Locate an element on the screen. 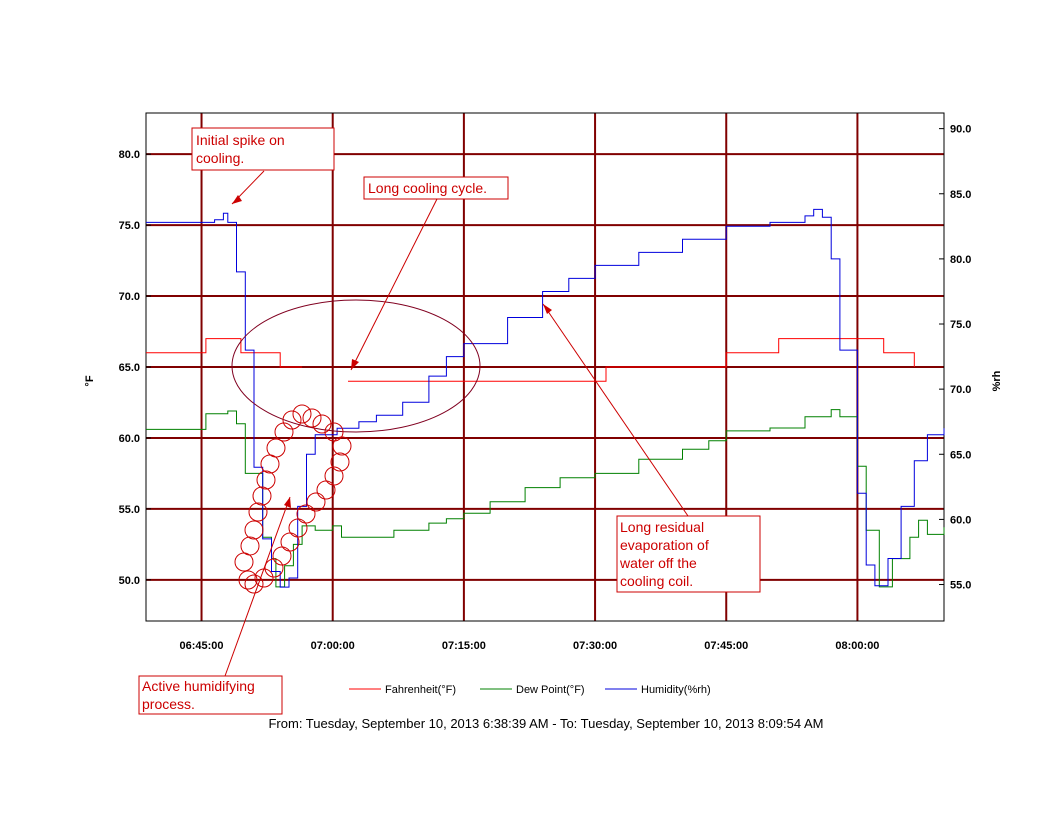  annotation-humidifying-line1: Active humidifying is located at coordinates (198, 686).